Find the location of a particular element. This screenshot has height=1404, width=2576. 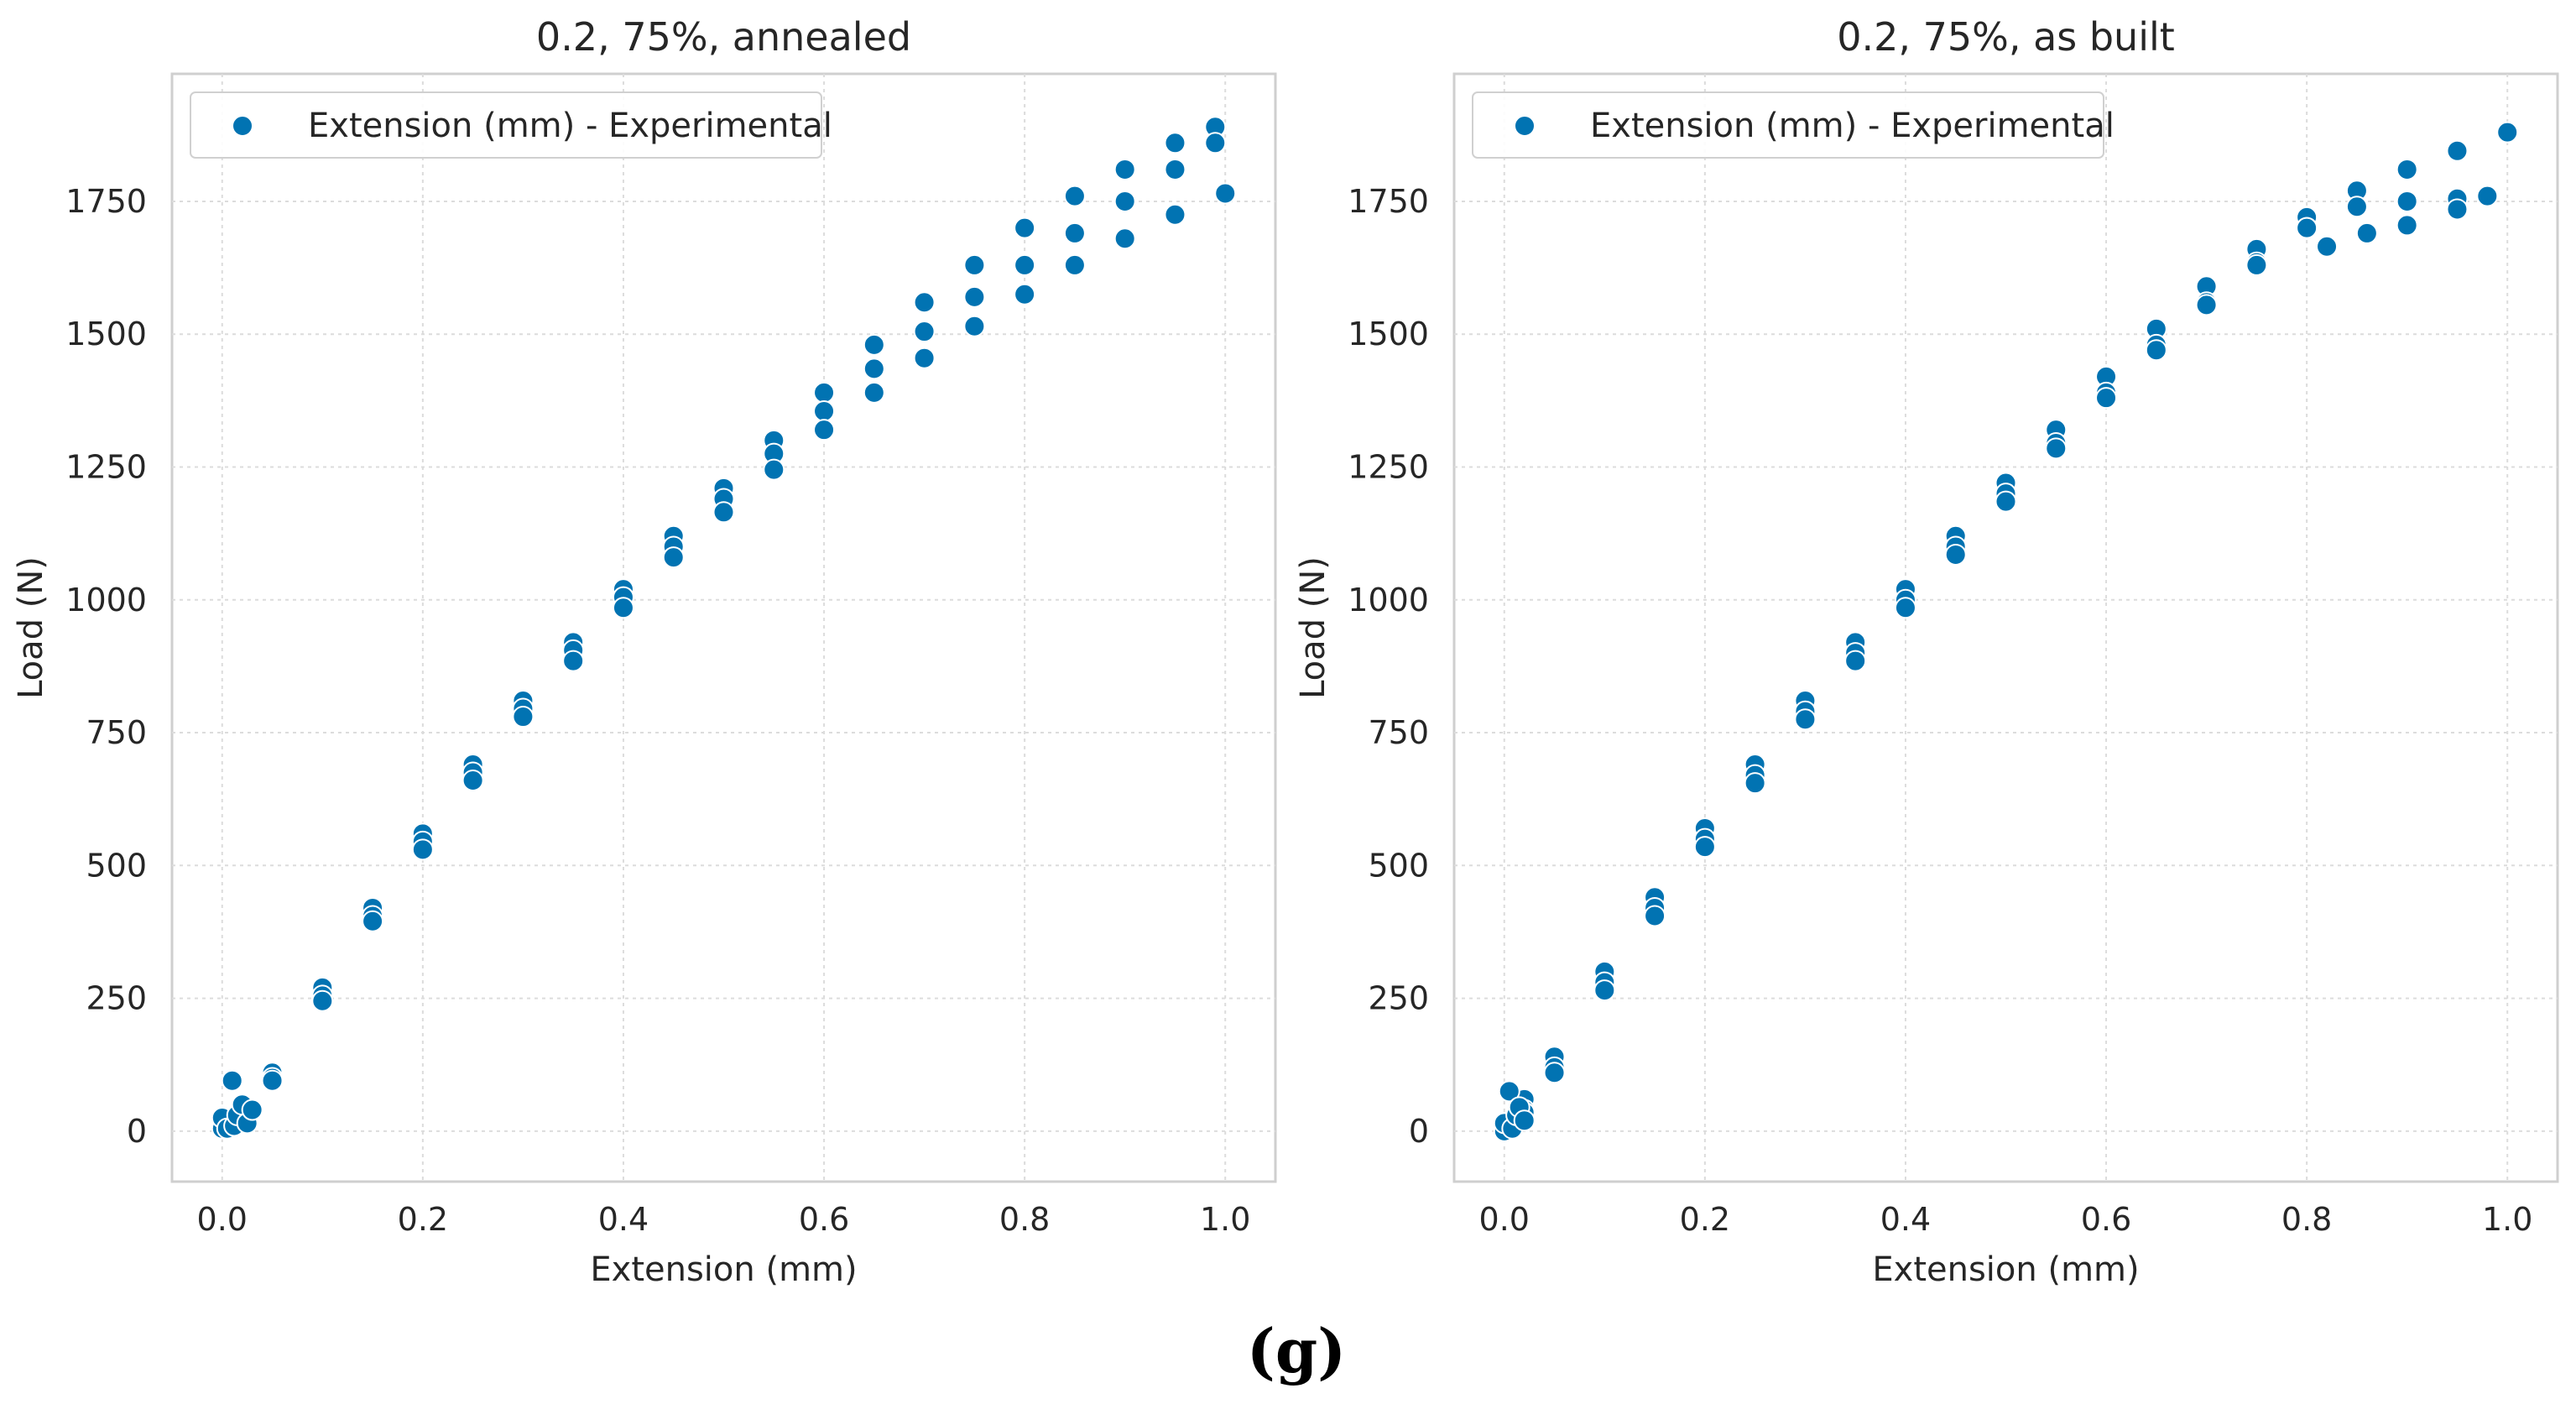

legend-label: Extension (mm) - Experimental is located at coordinates (570, 126).